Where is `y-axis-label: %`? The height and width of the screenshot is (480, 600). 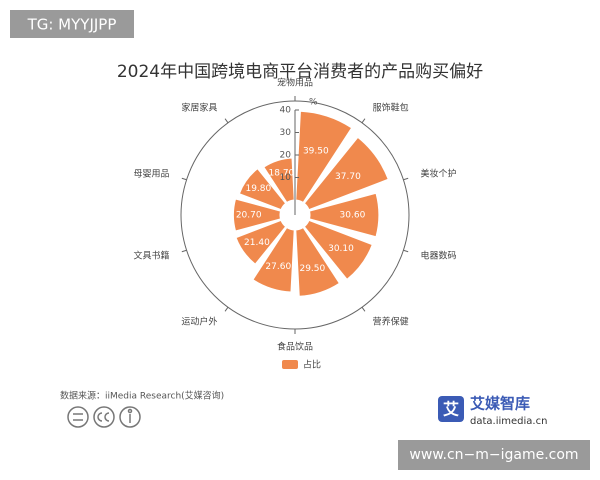 y-axis-label: % is located at coordinates (313, 103).